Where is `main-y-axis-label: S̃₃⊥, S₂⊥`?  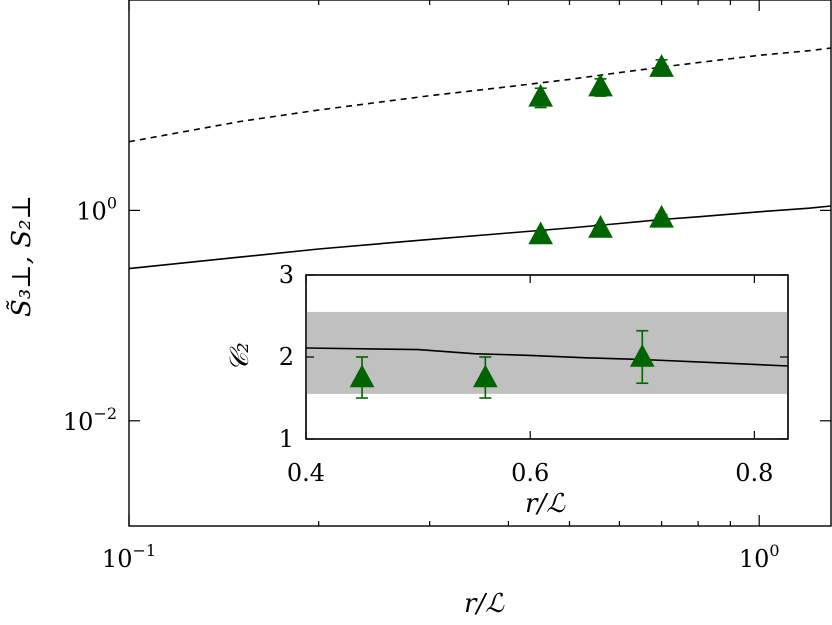
main-y-axis-label: S̃₃⊥, S₂⊥ is located at coordinates (21, 256).